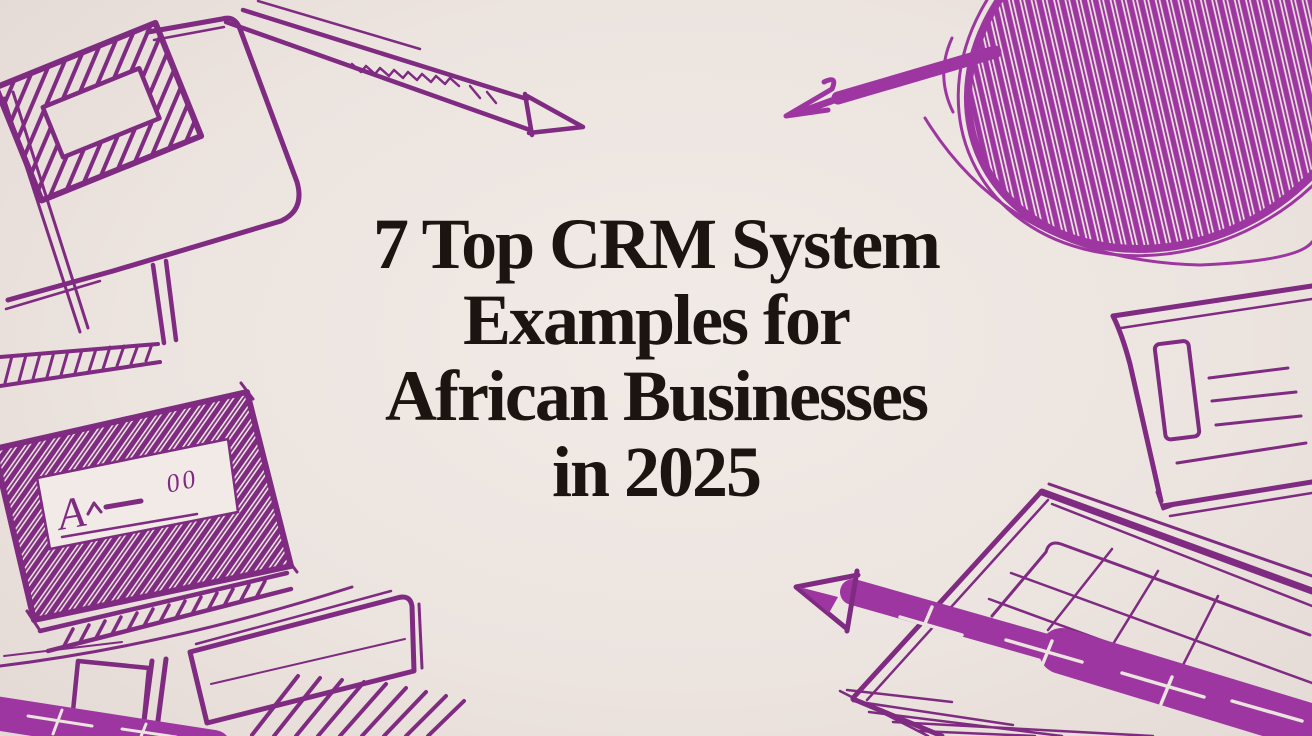 The height and width of the screenshot is (736, 1312). I want to click on screen-label-digits: 00, so click(182, 481).